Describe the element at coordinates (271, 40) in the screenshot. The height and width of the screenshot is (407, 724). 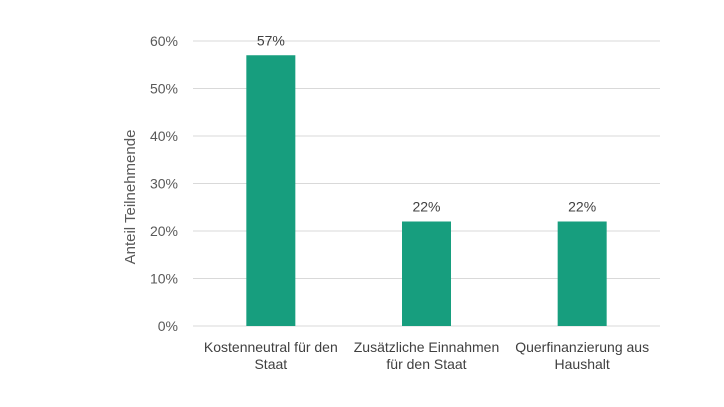
I see `bar-data-label: 57%` at that location.